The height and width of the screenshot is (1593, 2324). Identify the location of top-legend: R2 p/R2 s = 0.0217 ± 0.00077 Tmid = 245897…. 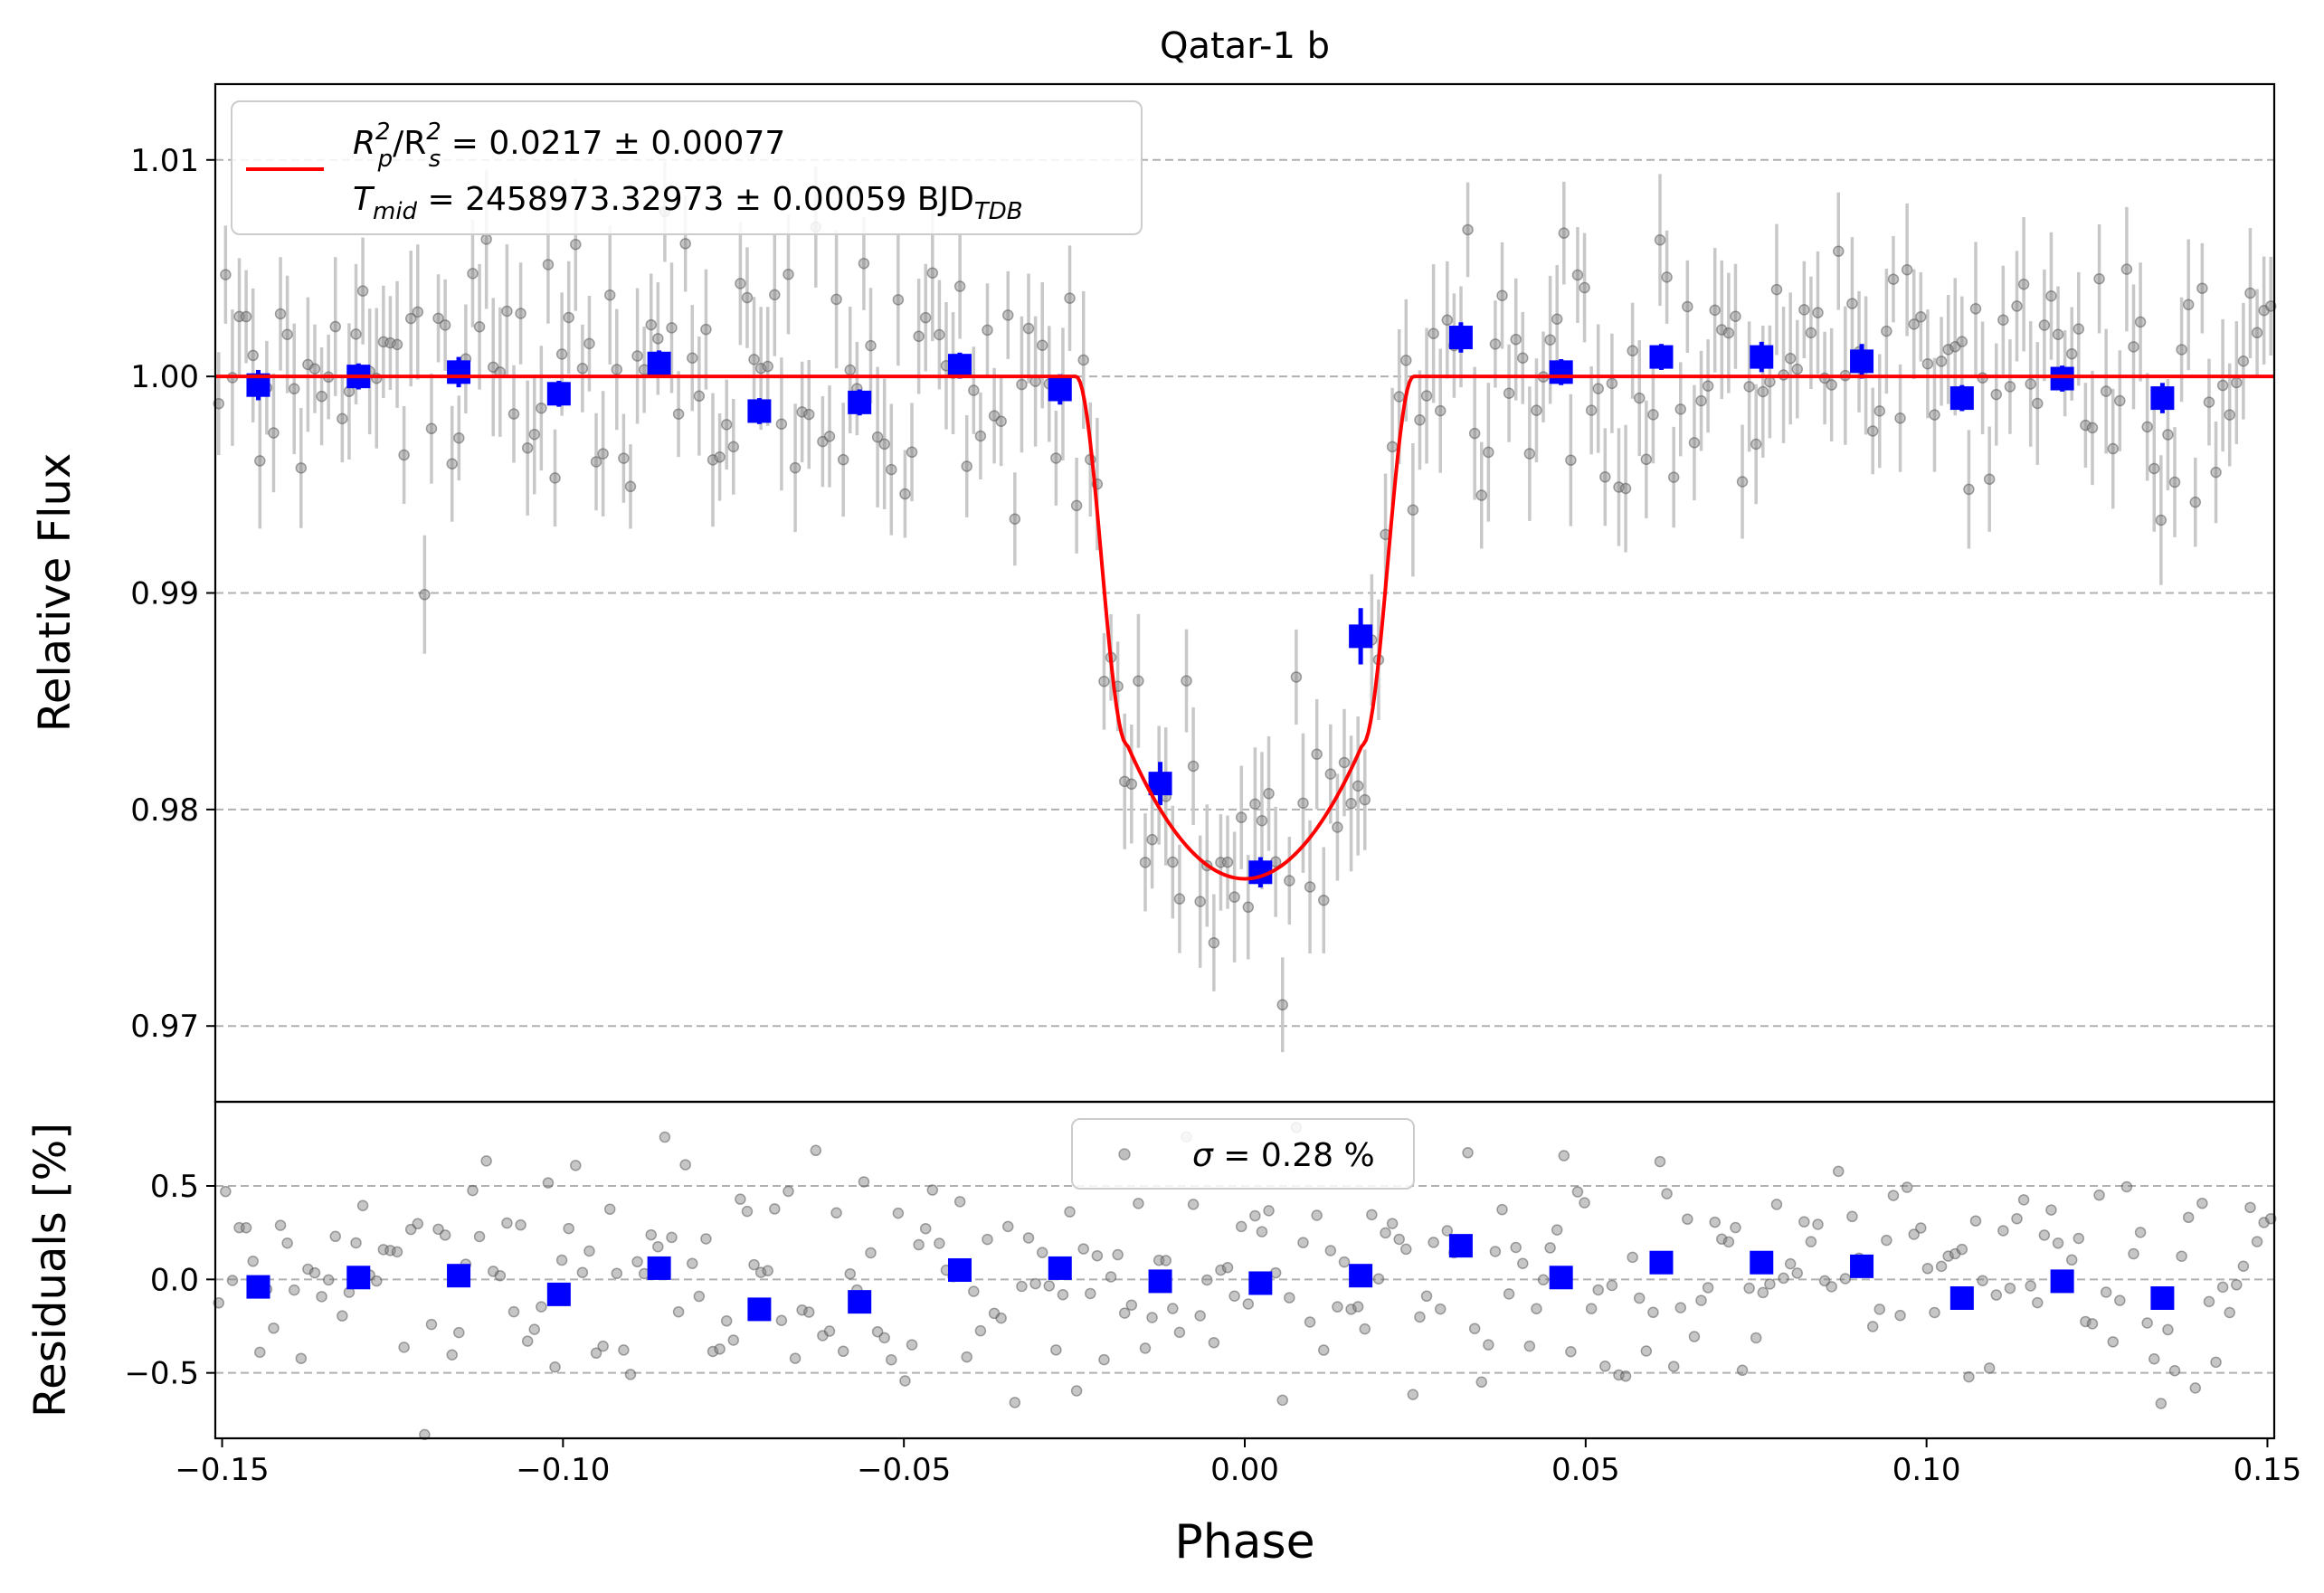
(687, 167).